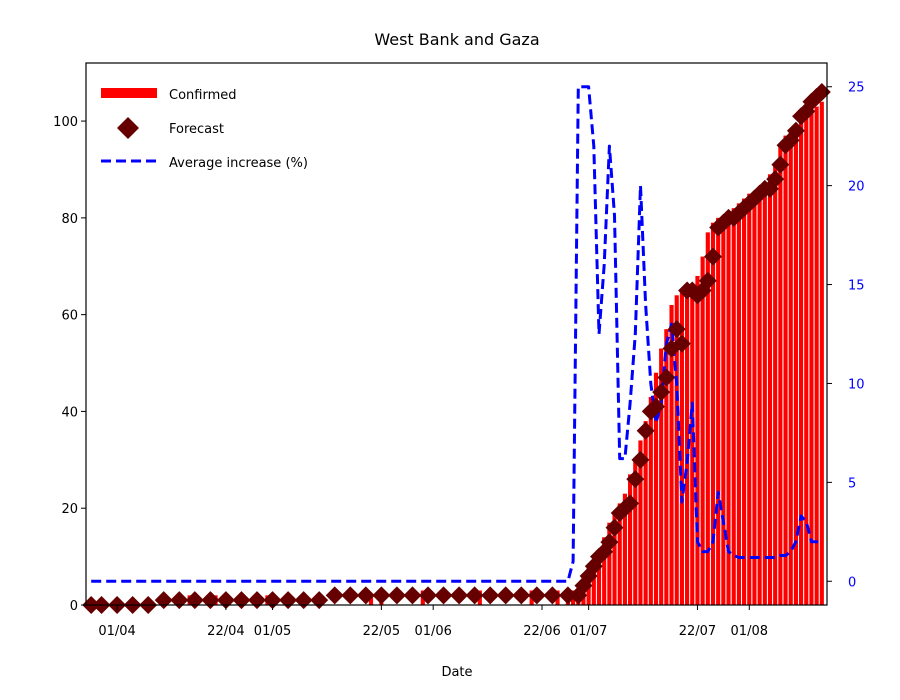 This screenshot has height=700, width=900. I want to click on x-tick-label: 01/04, so click(116, 631).